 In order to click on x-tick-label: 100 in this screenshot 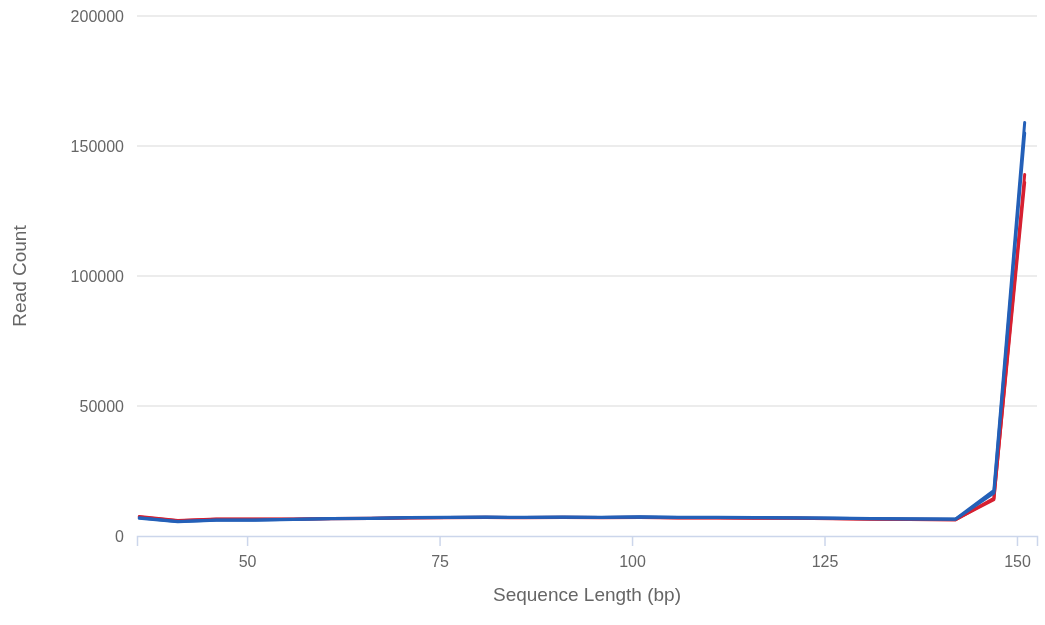, I will do `click(632, 561)`.